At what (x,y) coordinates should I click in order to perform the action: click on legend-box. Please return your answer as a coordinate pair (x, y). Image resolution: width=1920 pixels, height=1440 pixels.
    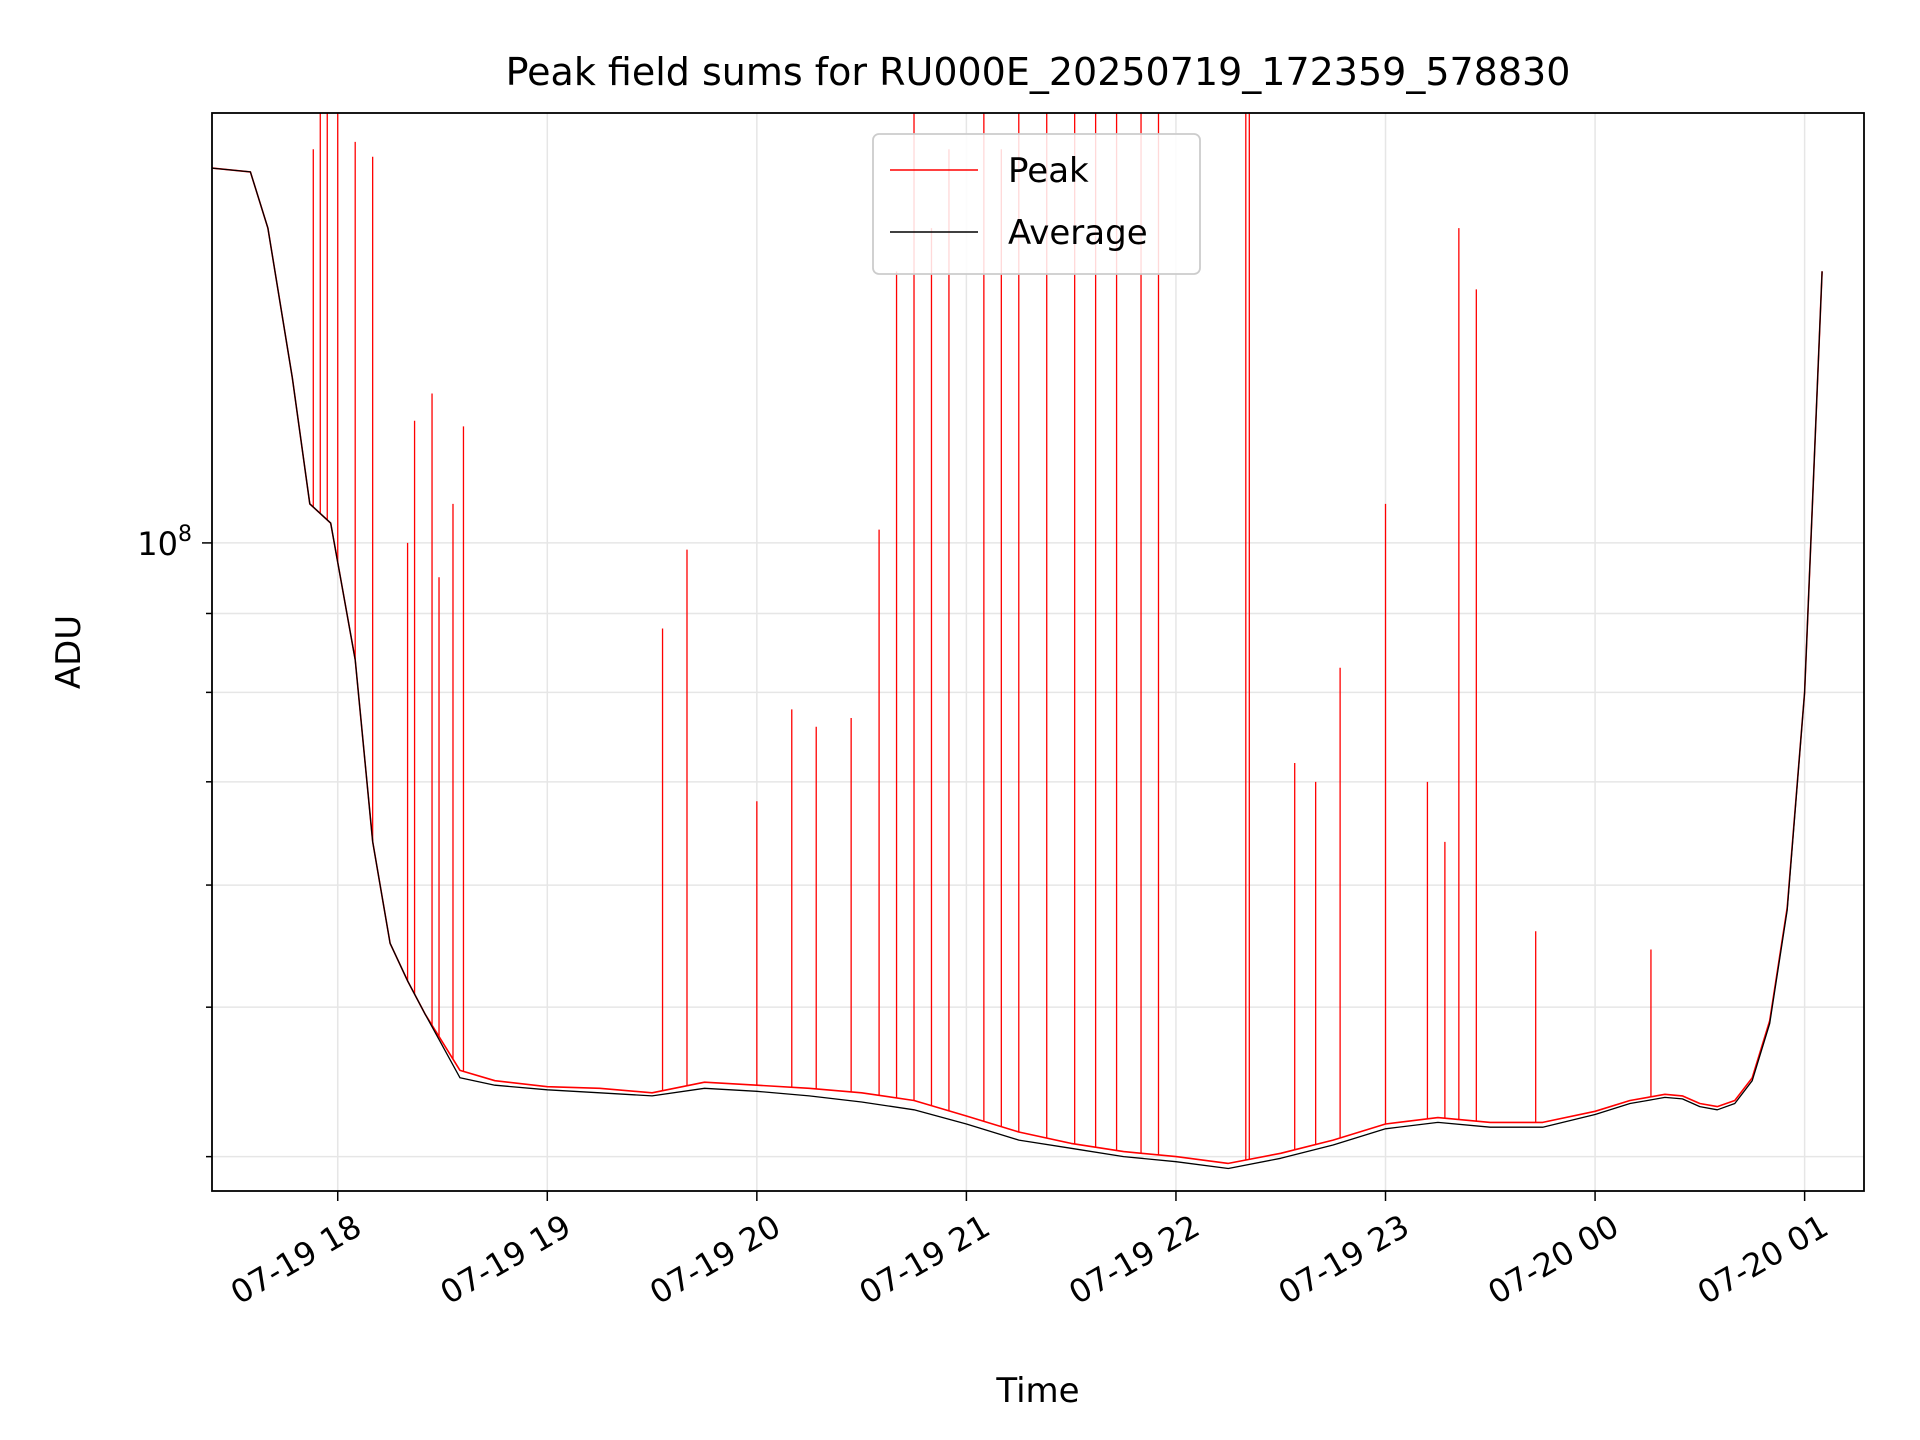
    Looking at the image, I should click on (1036, 204).